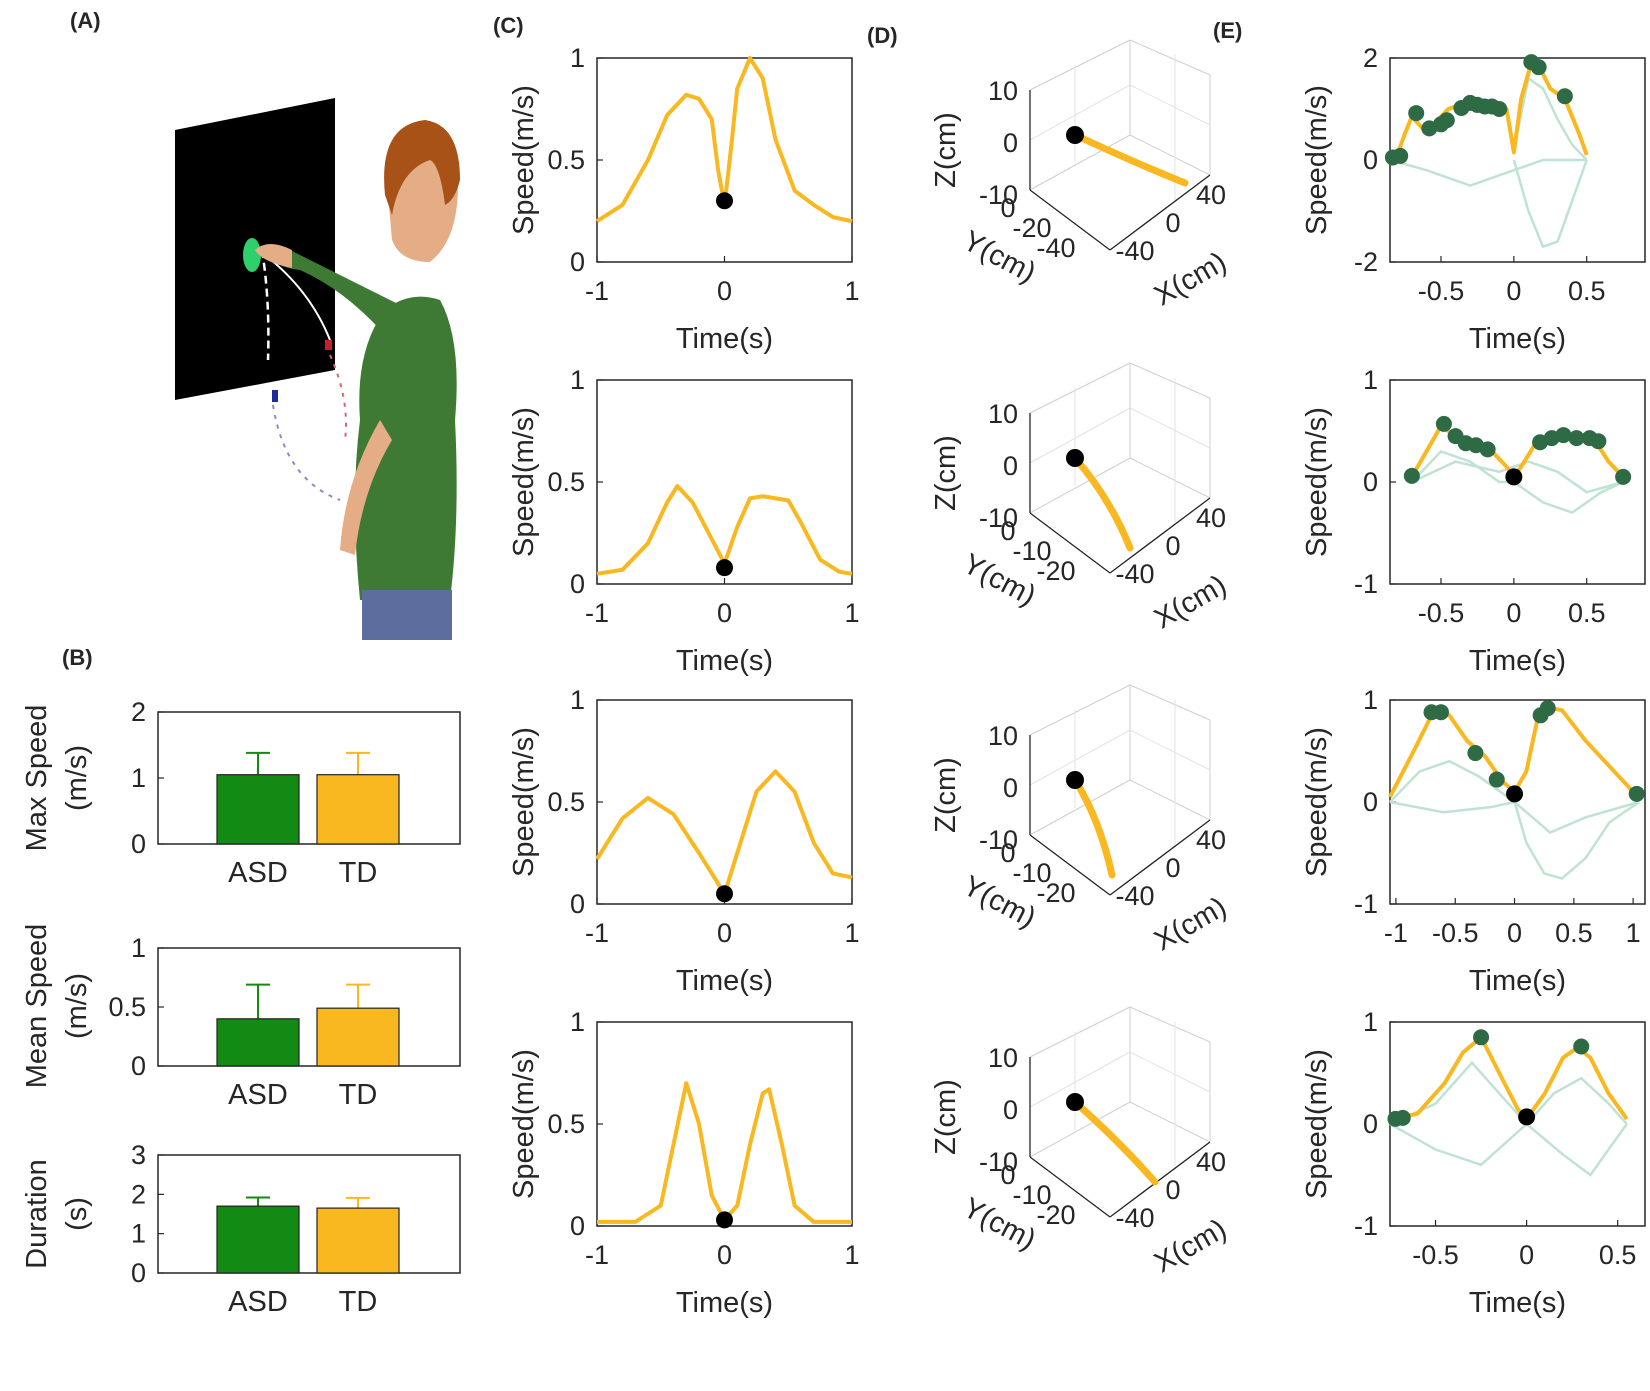 This screenshot has width=1650, height=1391. I want to click on avatar-arm, so click(335, 291).